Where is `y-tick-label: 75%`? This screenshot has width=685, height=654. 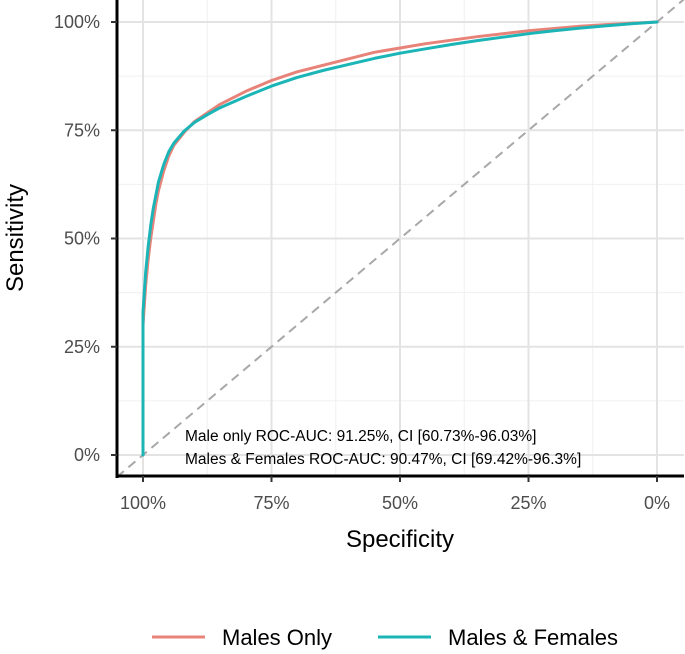 y-tick-label: 75% is located at coordinates (82, 130).